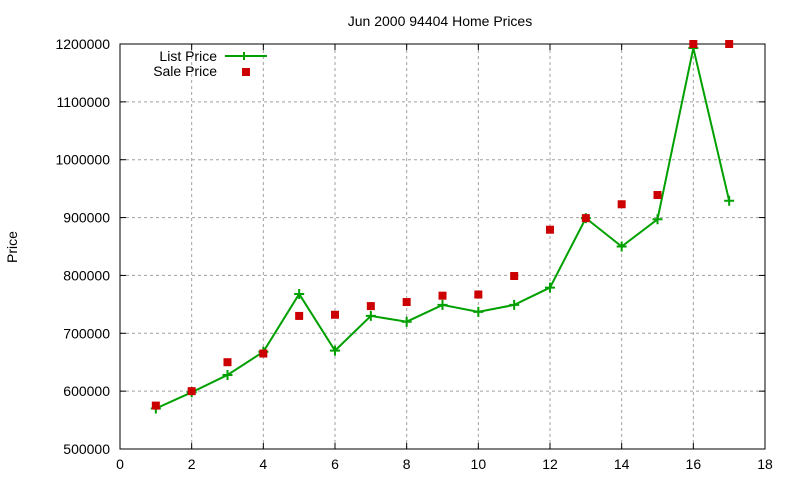  What do you see at coordinates (188, 56) in the screenshot?
I see `legend-label-list-price: List Price` at bounding box center [188, 56].